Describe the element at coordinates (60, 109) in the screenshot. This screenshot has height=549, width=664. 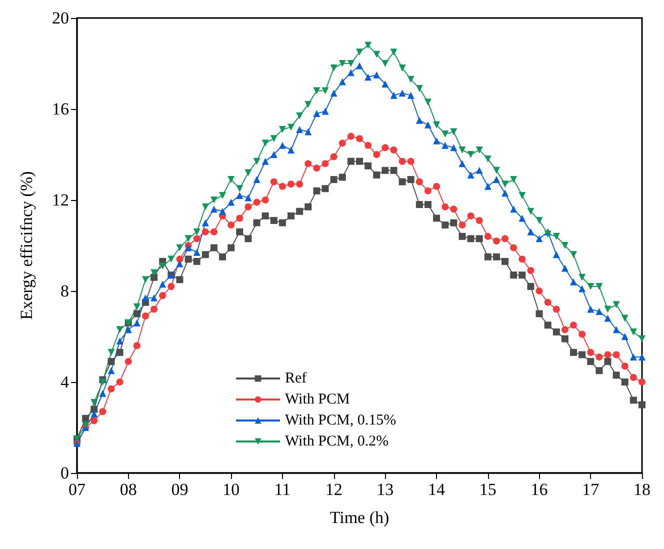
I see `y-tick-label: 16` at that location.